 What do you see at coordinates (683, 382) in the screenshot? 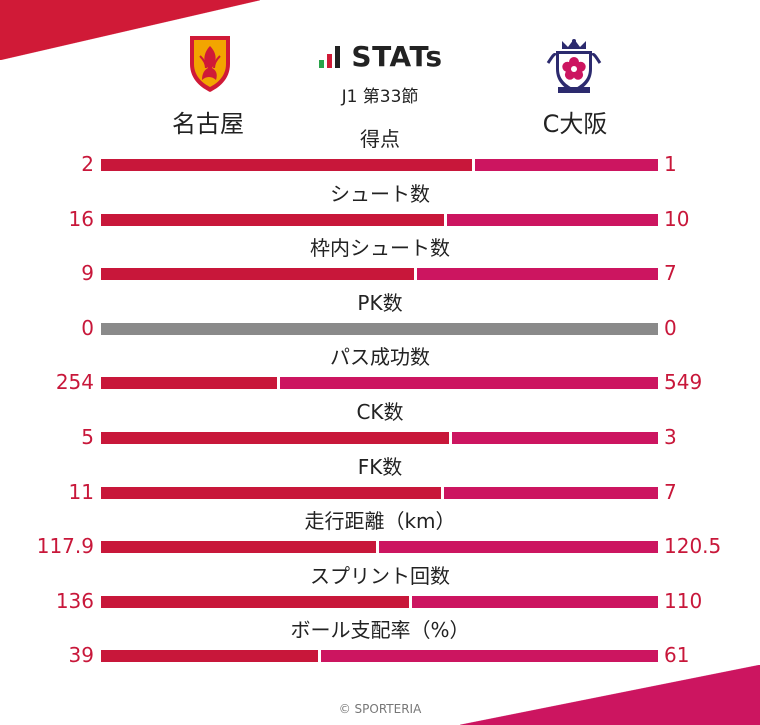
I see `stat-away-value: 549` at bounding box center [683, 382].